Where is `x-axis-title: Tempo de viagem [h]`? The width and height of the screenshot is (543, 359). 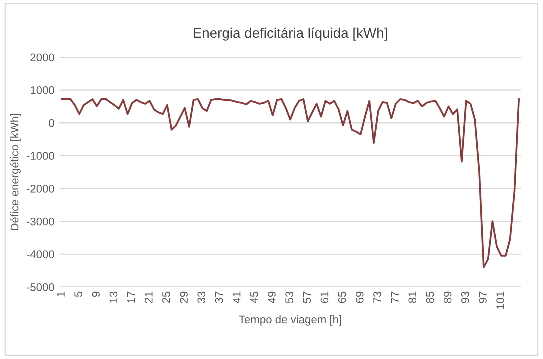 x-axis-title: Tempo de viagem [h] is located at coordinates (290, 320).